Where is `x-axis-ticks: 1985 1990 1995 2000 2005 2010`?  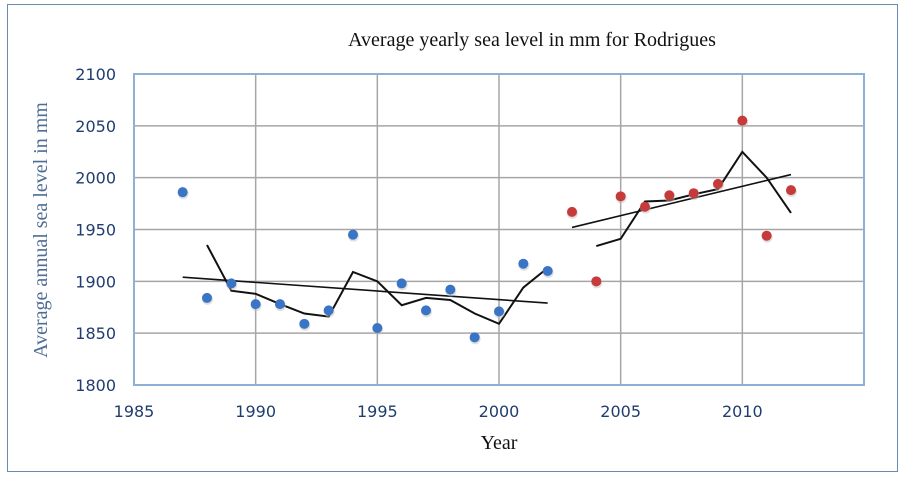 x-axis-ticks: 1985 1990 1995 2000 2005 2010 is located at coordinates (438, 411).